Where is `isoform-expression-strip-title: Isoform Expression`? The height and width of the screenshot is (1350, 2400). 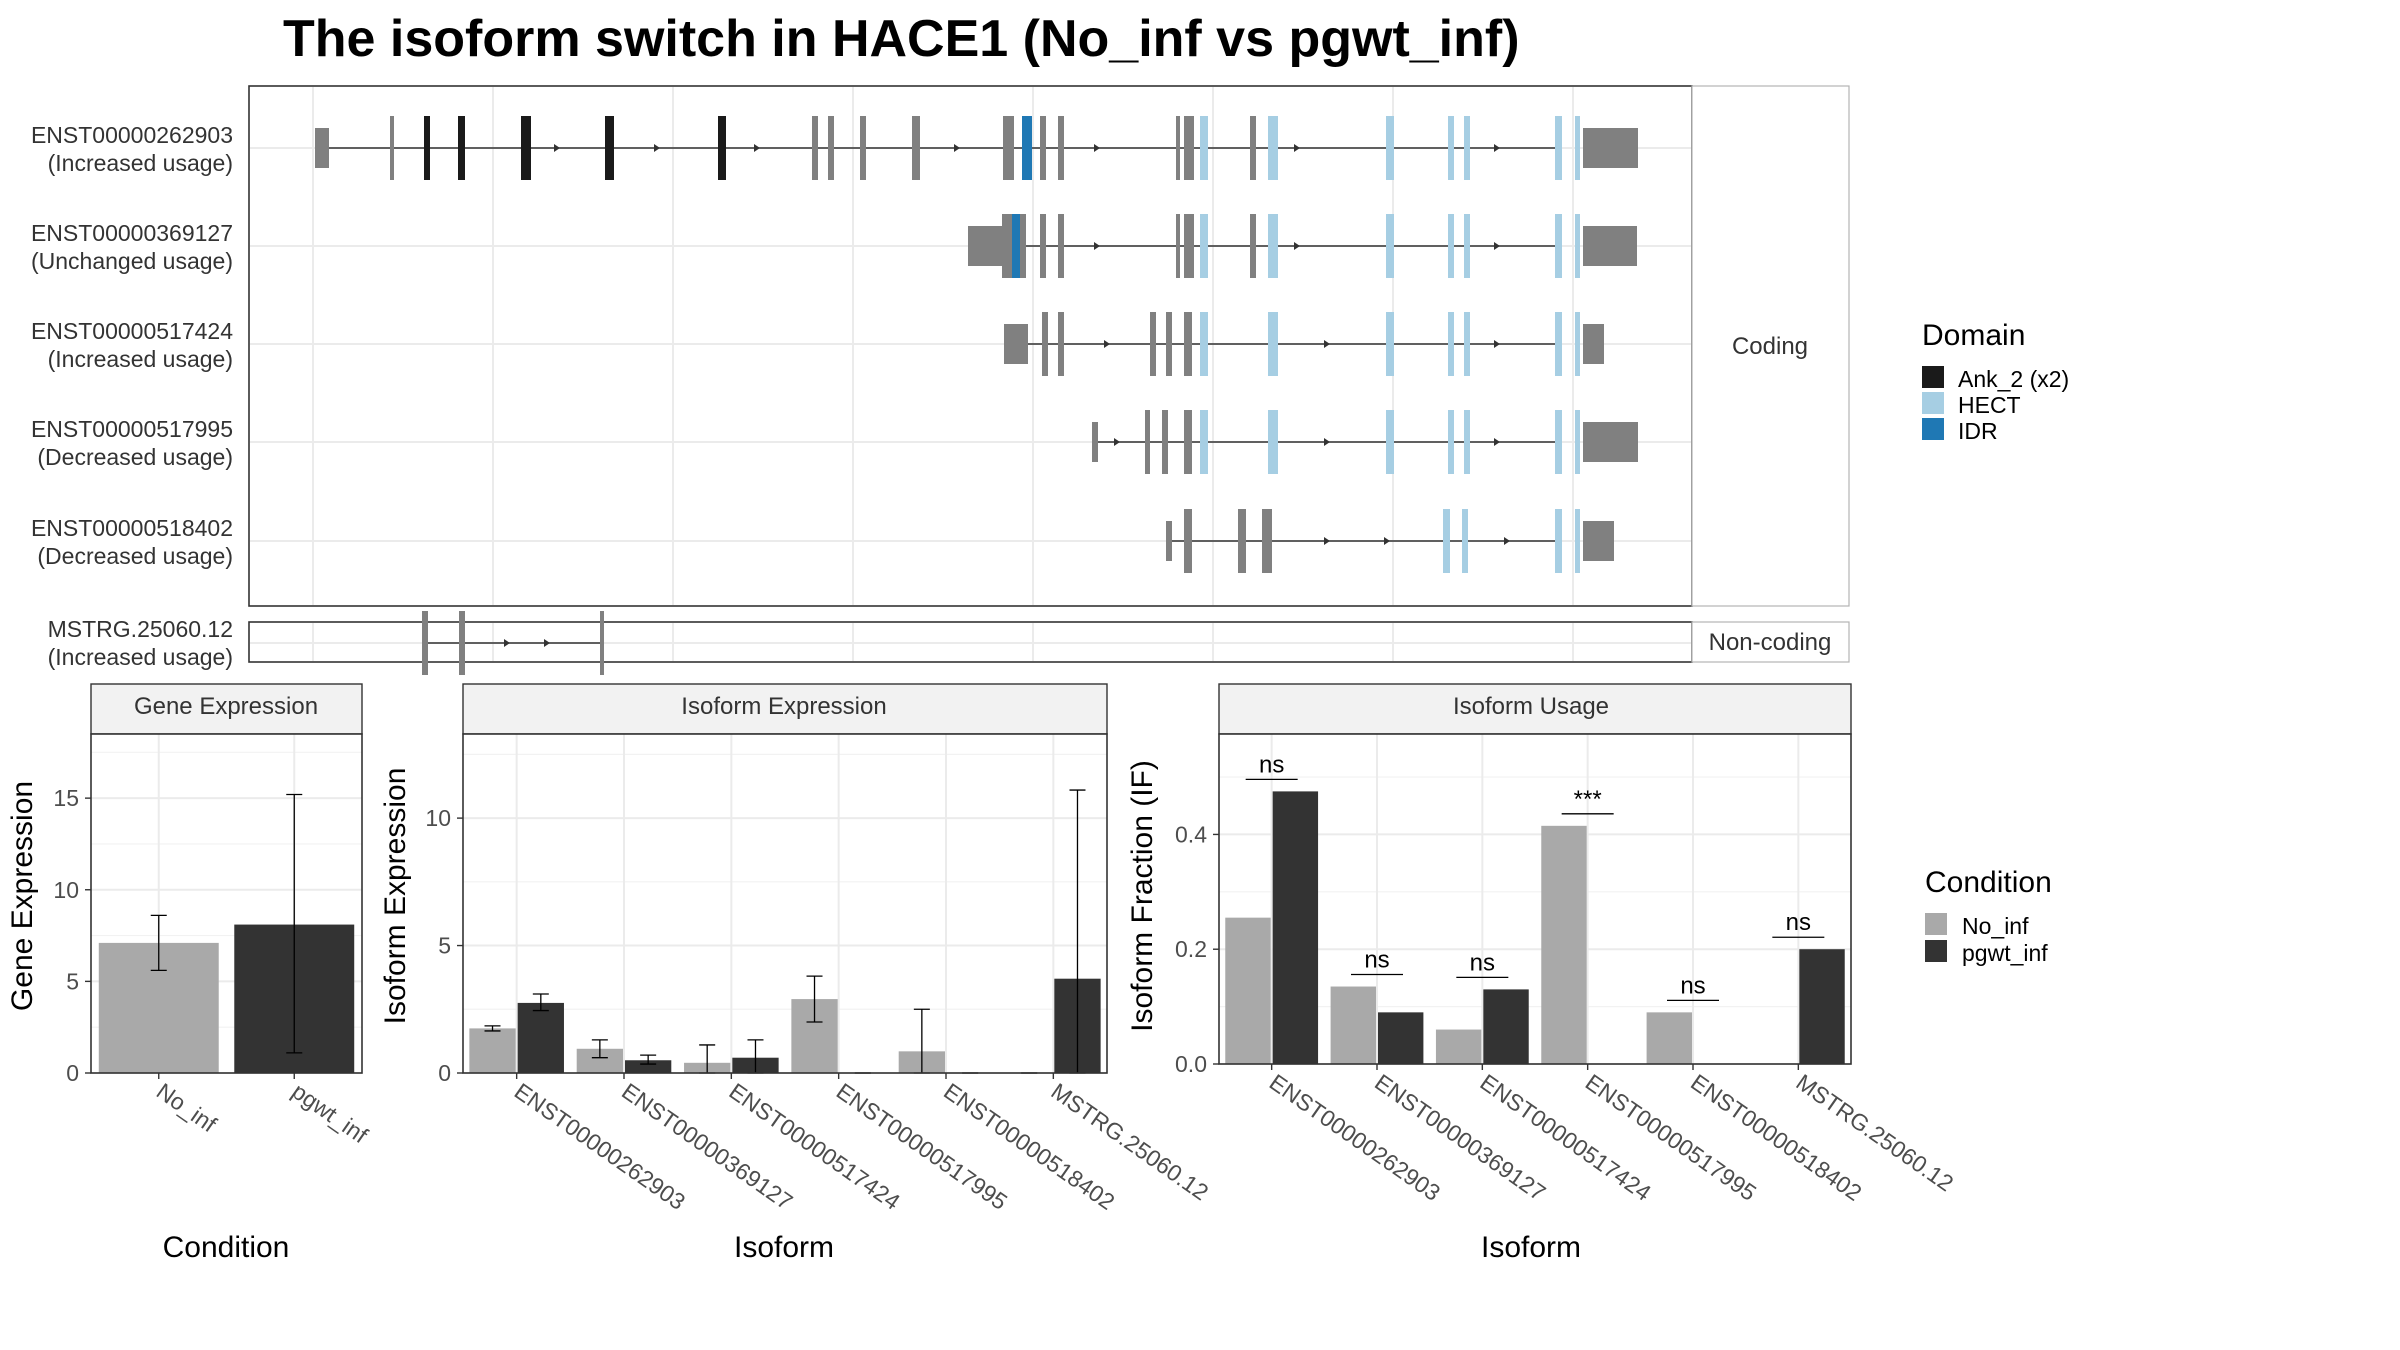
isoform-expression-strip-title: Isoform Expression is located at coordinates (783, 706).